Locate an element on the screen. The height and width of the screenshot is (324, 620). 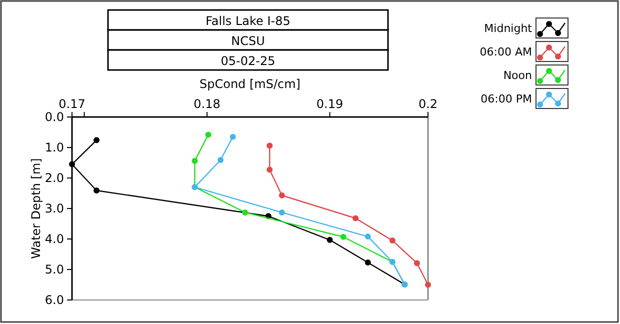
x-tick-label: 0.17 is located at coordinates (72, 104).